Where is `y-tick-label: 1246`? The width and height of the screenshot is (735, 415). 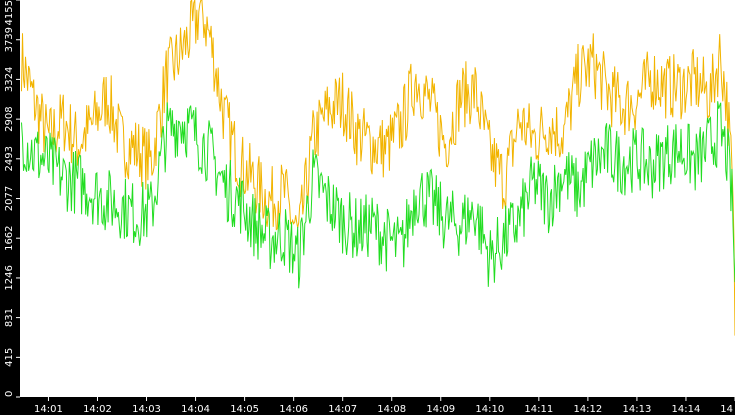
y-tick-label: 1246 is located at coordinates (9, 277).